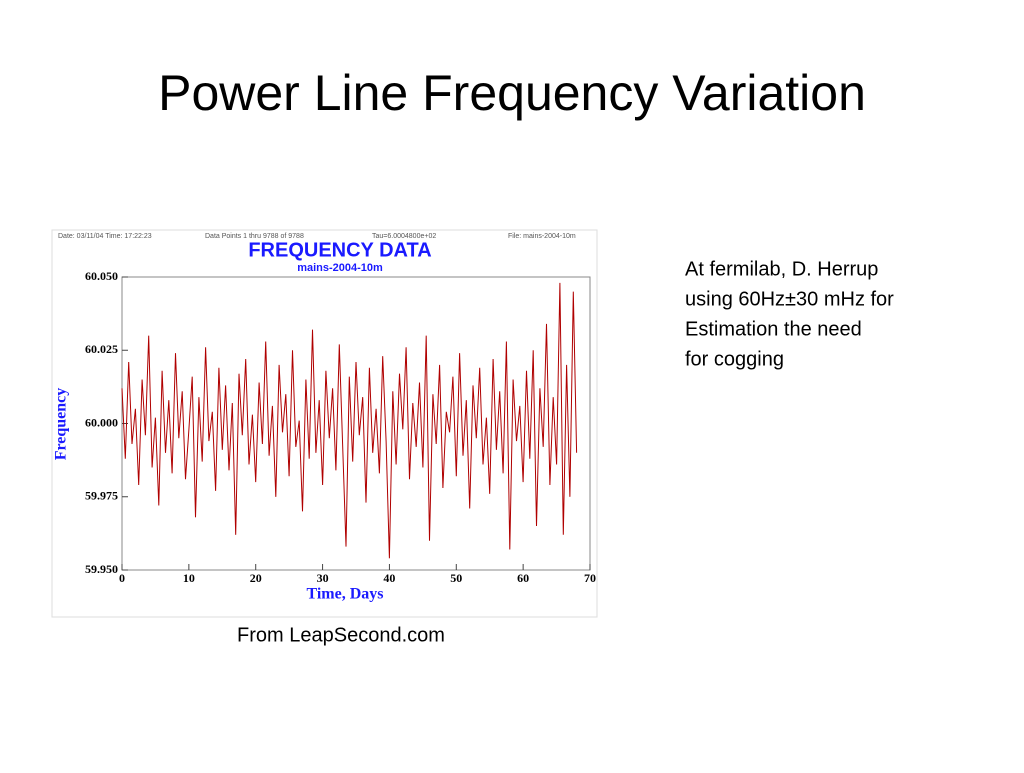  I want to click on y-axis-label: Frequency, so click(61, 424).